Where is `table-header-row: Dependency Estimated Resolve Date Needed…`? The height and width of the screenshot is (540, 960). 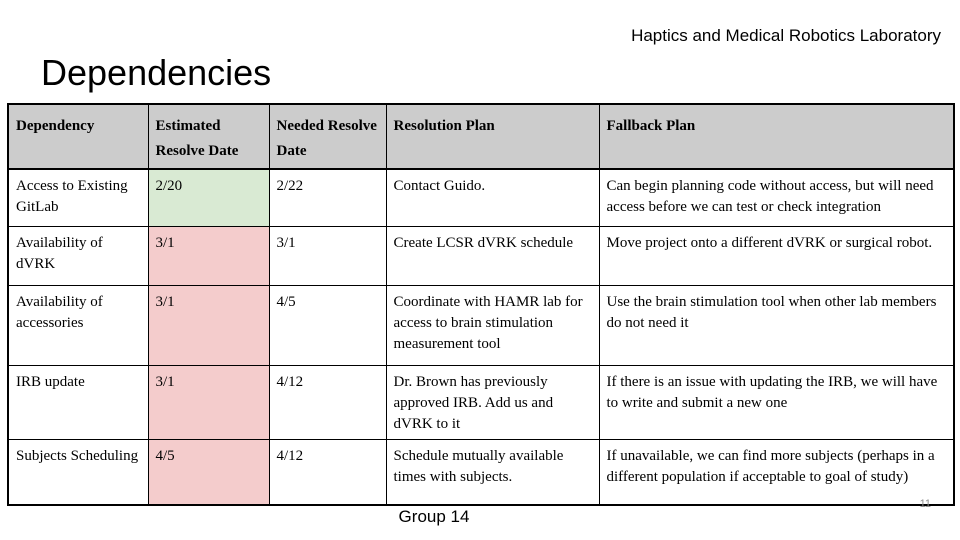
table-header-row: Dependency Estimated Resolve Date Needed… is located at coordinates (481, 136).